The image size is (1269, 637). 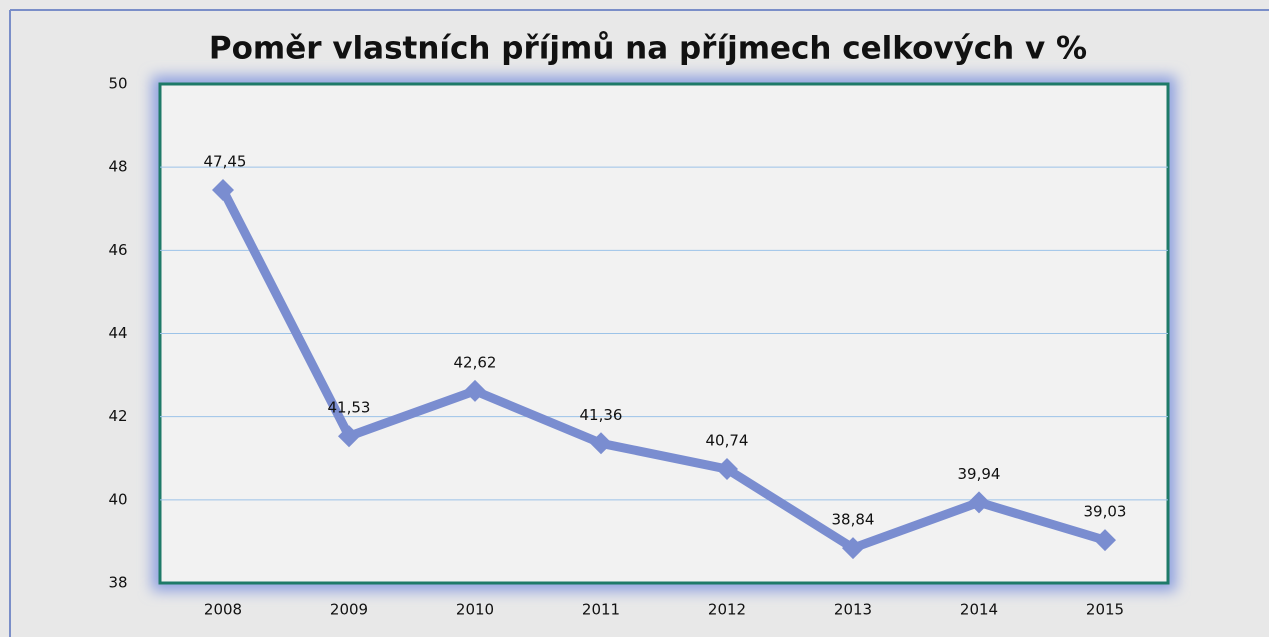 I want to click on y-tick-label: 40, so click(x=117, y=499).